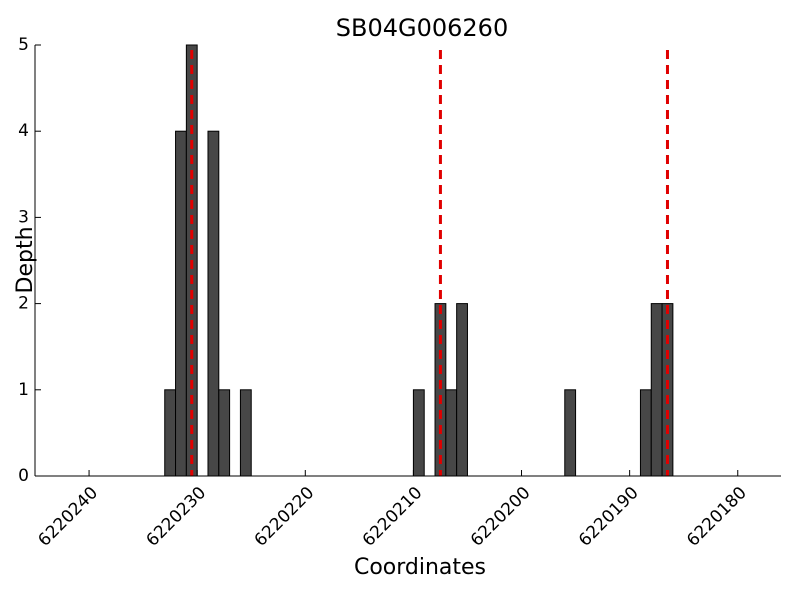  I want to click on x-axis-label: Coordinates, so click(420, 567).